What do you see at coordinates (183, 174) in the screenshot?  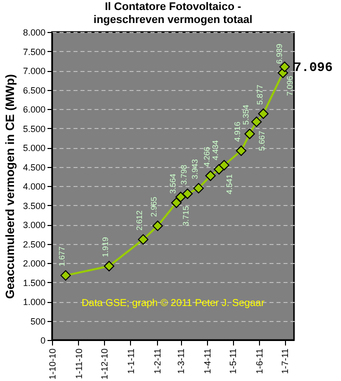 I see `data-label: 3.798` at bounding box center [183, 174].